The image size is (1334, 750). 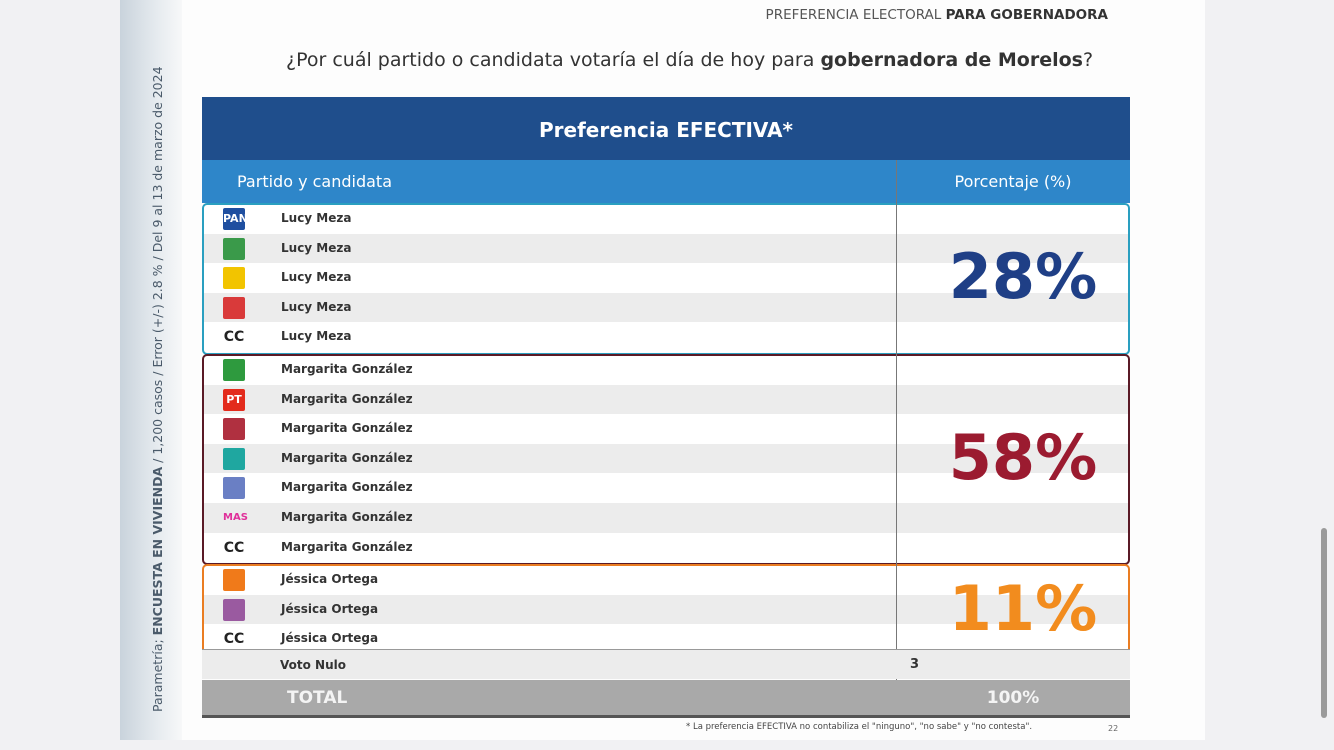 What do you see at coordinates (157, 673) in the screenshot?
I see `side-prefix: Parametría;` at bounding box center [157, 673].